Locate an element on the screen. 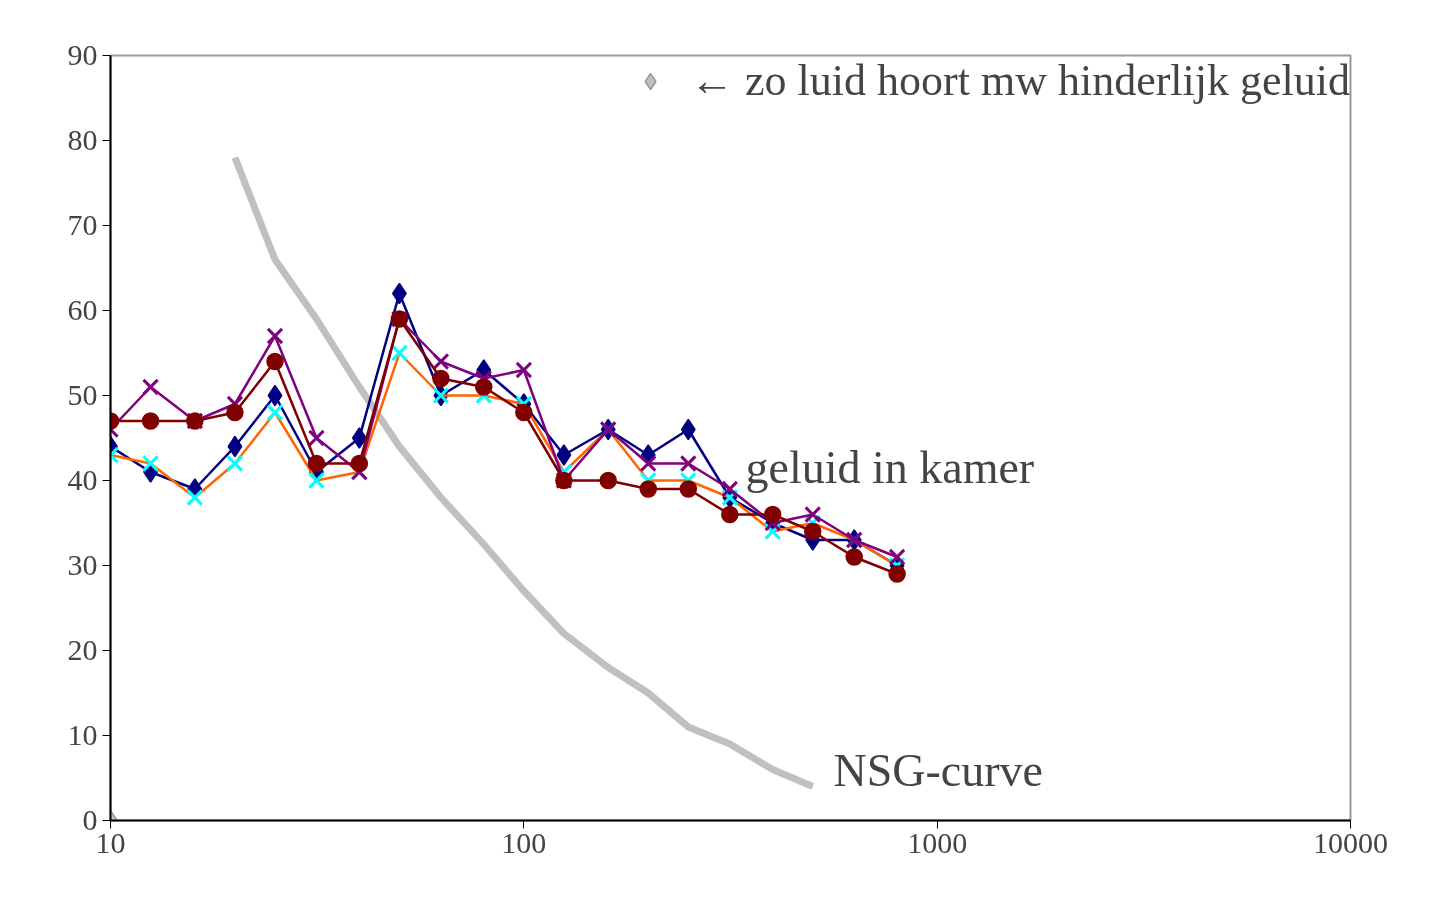  x-tick-label: 10000 is located at coordinates (1350, 842).